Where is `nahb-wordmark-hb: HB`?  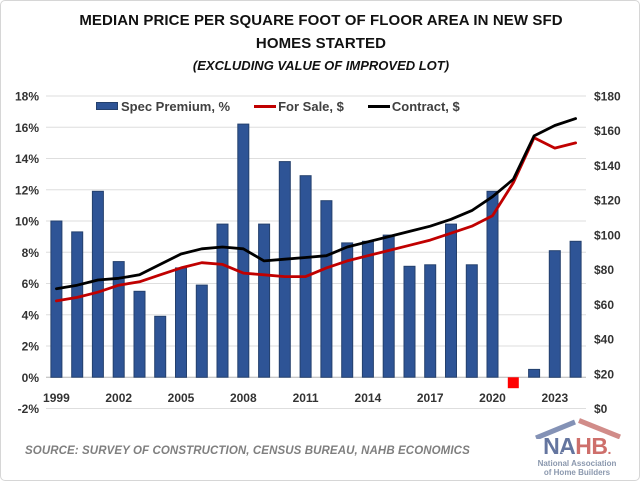
nahb-wordmark-hb: HB is located at coordinates (591, 446).